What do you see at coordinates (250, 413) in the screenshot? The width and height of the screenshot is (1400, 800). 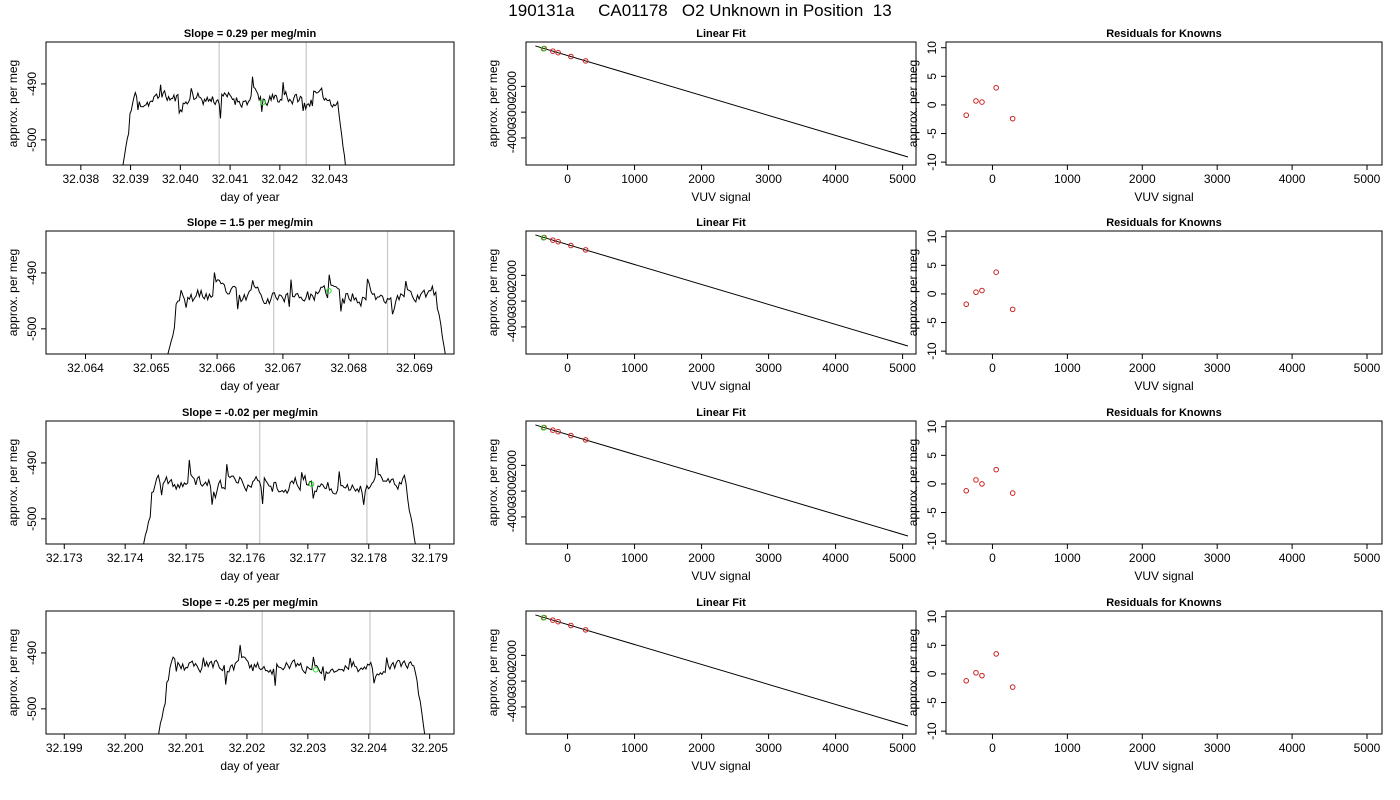 I see `panel-title: Slope = -0.02 per meg/min` at bounding box center [250, 413].